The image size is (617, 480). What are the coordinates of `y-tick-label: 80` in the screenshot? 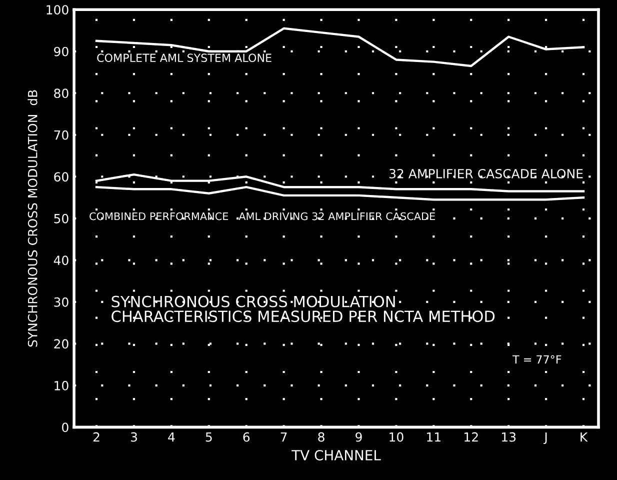 It's located at (61, 93).